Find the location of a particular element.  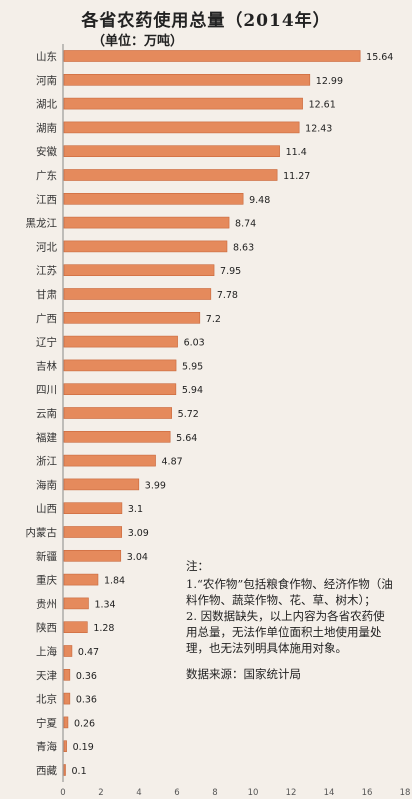

data-label: 0.36 is located at coordinates (86, 676).